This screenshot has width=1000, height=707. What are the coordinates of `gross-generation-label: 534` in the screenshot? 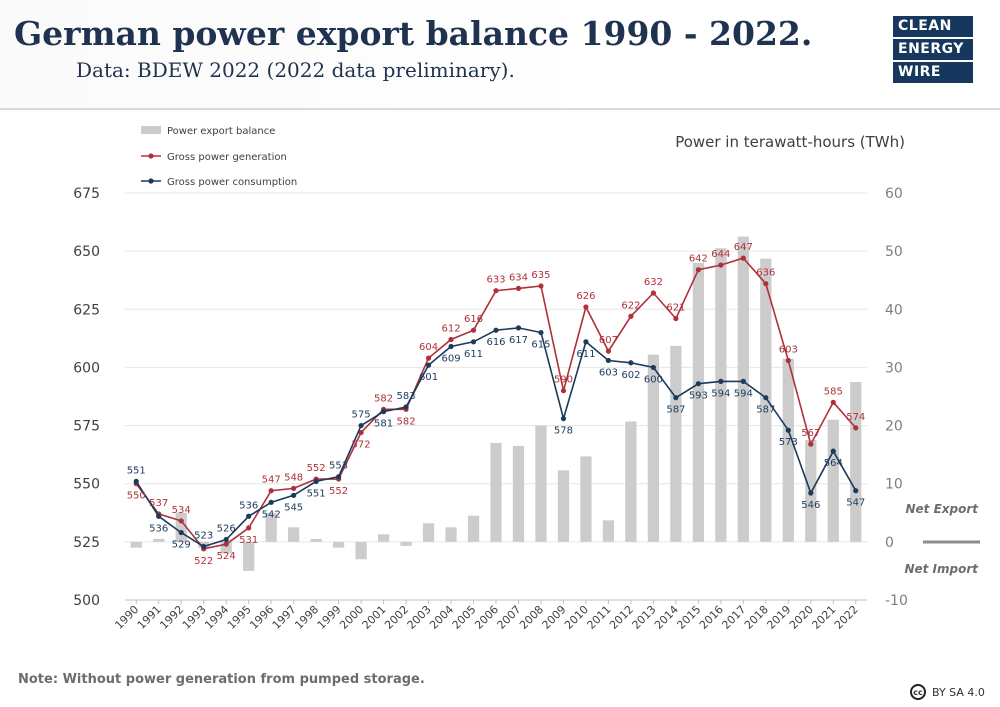 It's located at (181, 510).